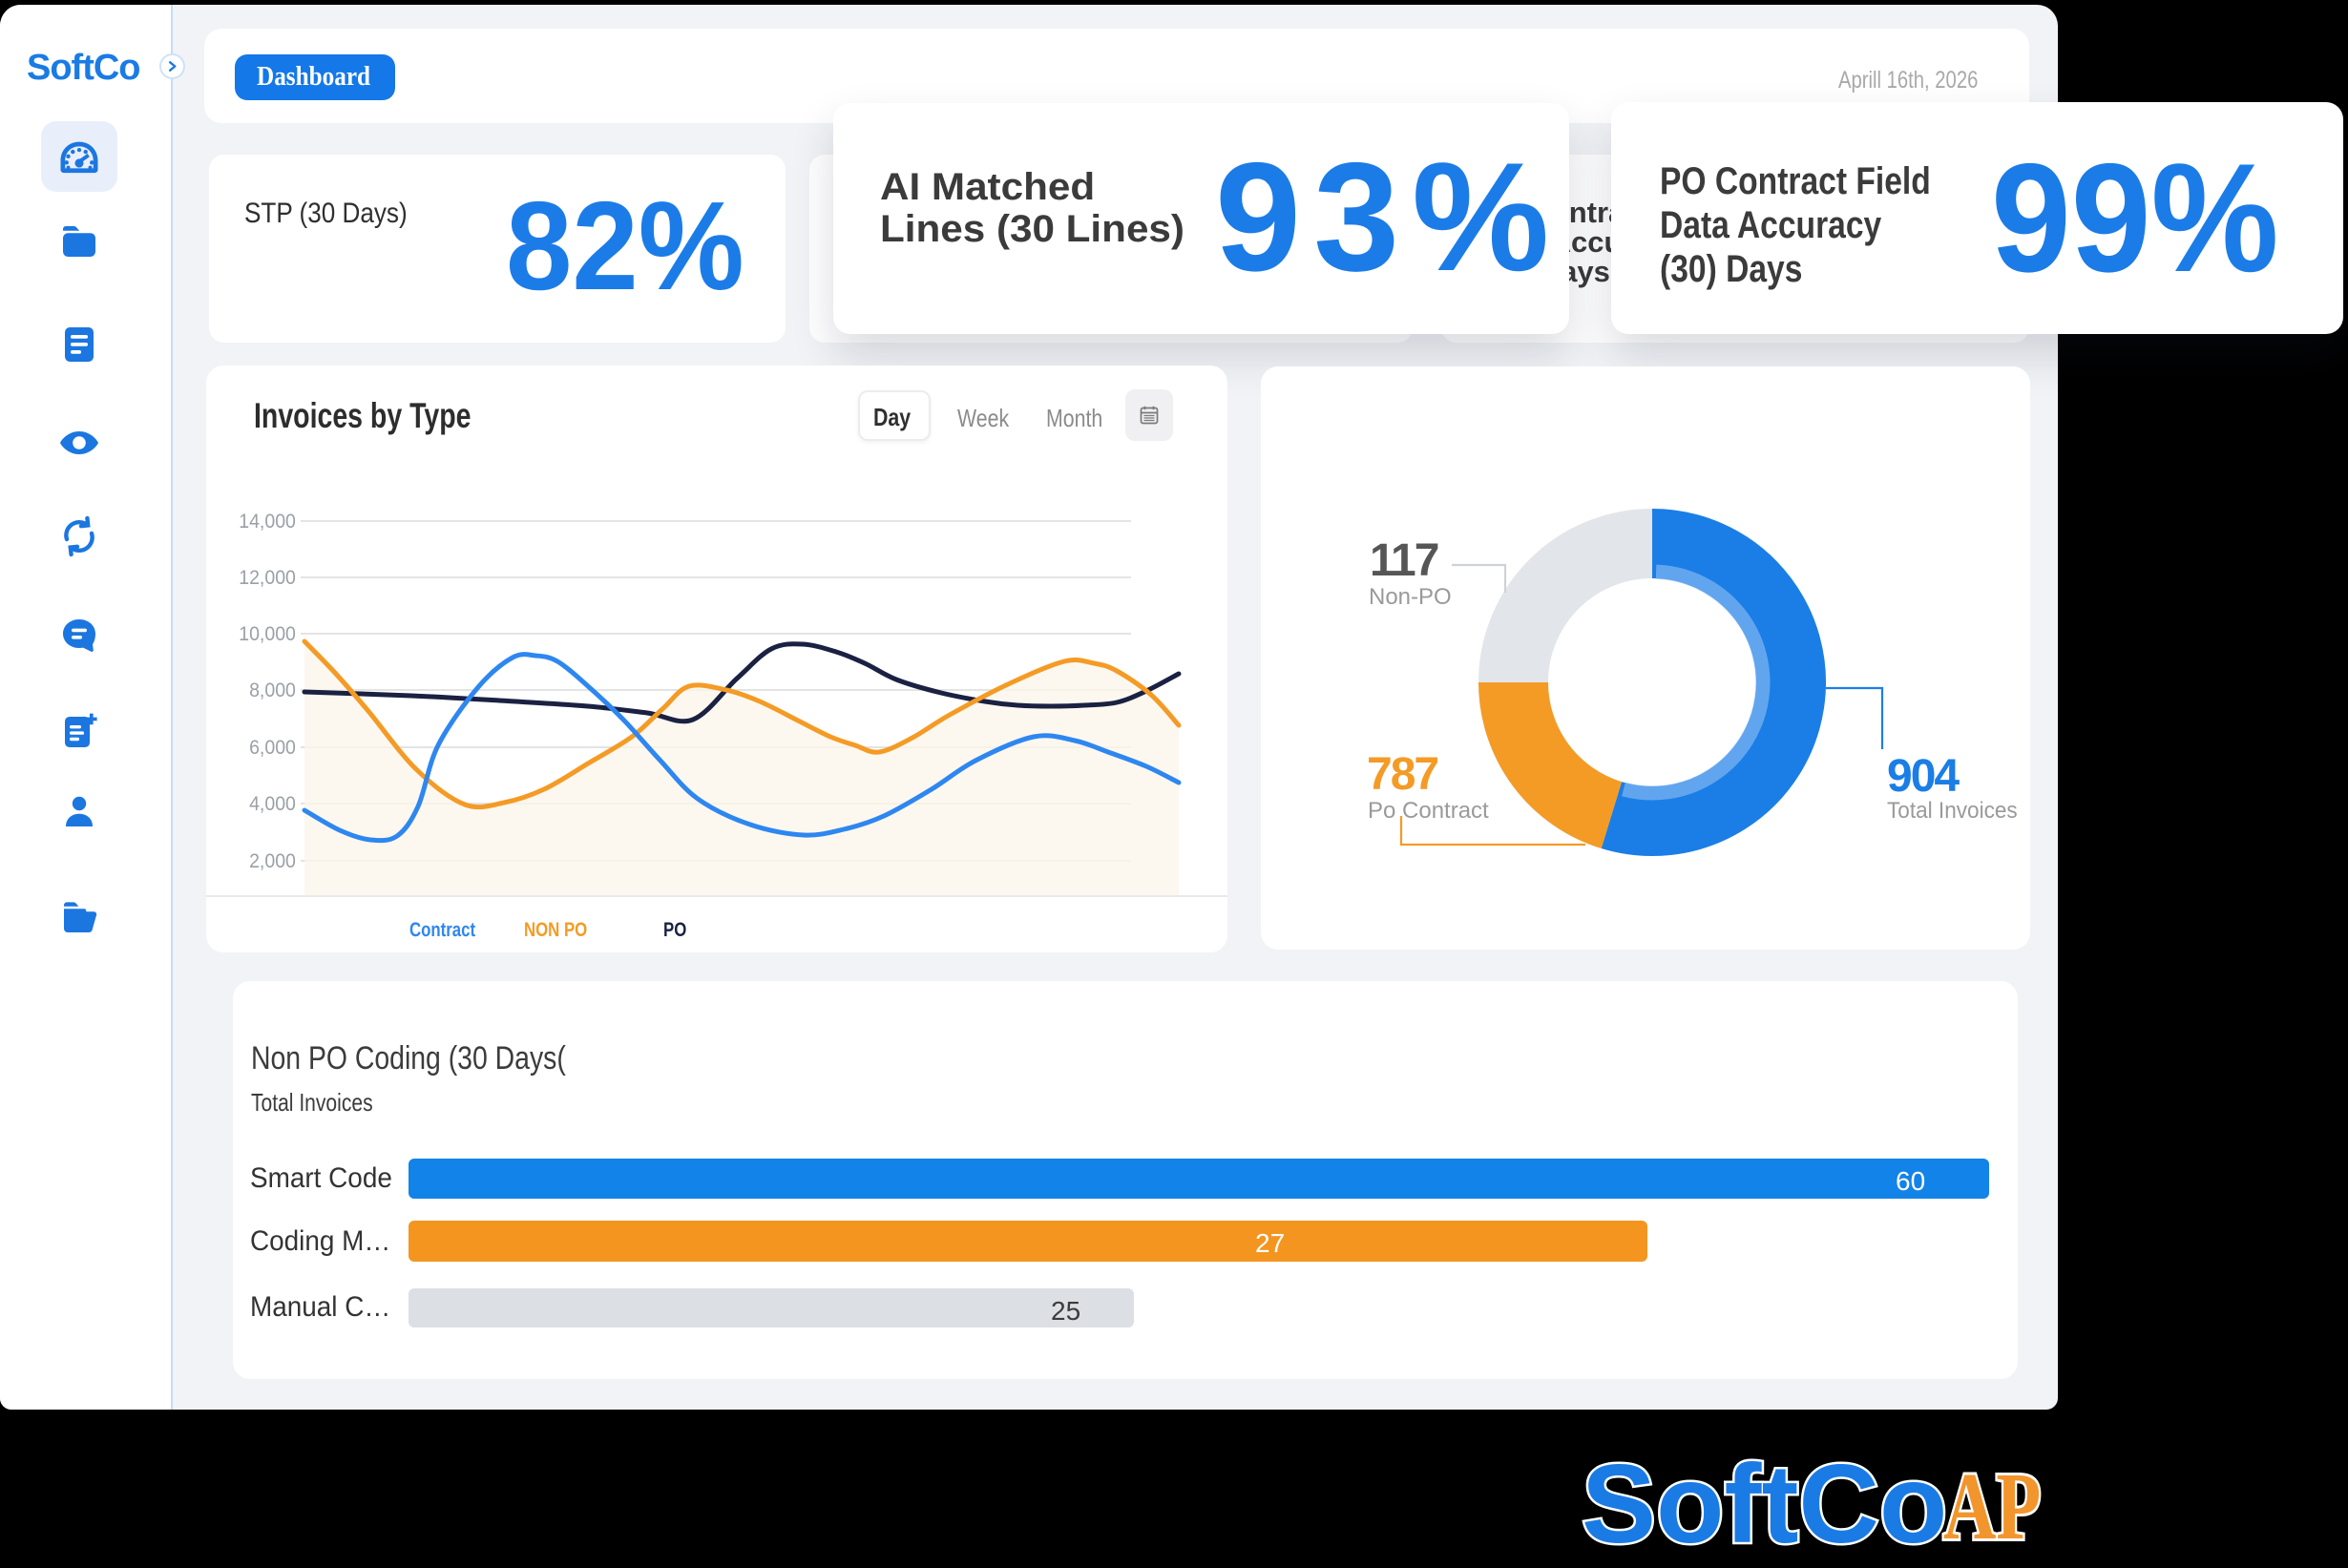  Describe the element at coordinates (272, 690) in the screenshot. I see `svg-text: 8,000` at that location.